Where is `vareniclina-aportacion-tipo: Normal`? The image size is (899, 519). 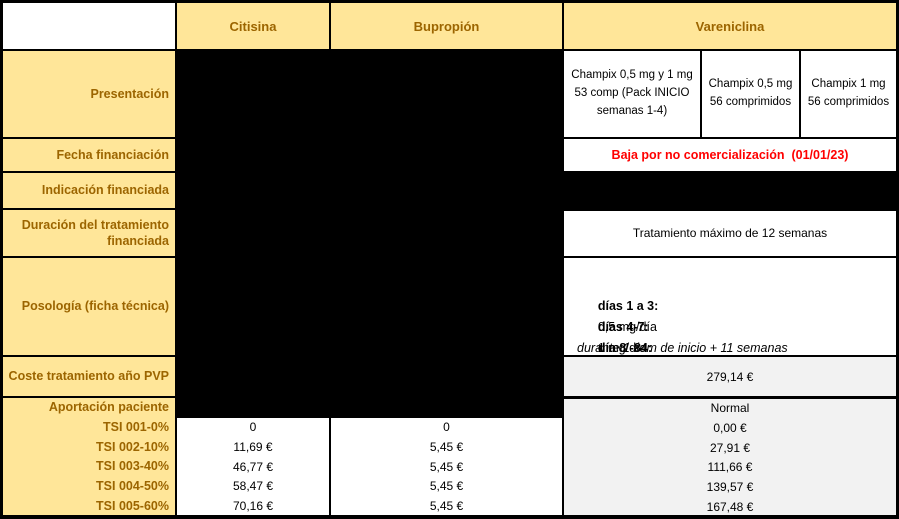 vareniclina-aportacion-tipo: Normal is located at coordinates (730, 408).